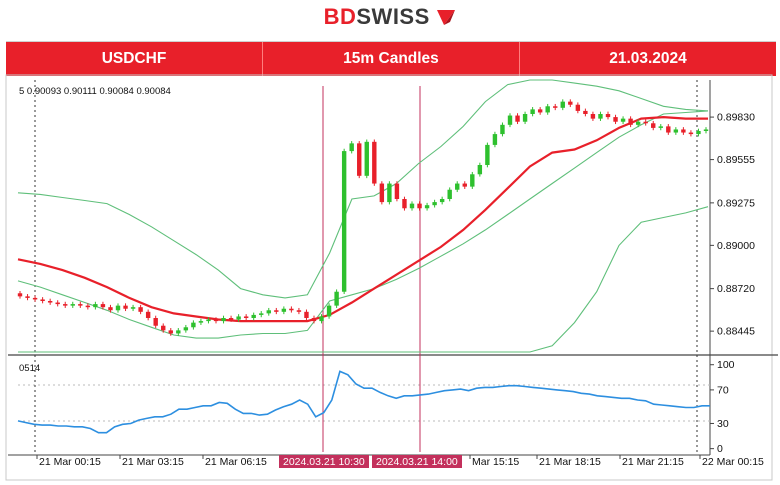 This screenshot has width=780, height=485. I want to click on ohlc-readout: 5 0.90093 0.90111 0.90084 0.90084, so click(95, 91).